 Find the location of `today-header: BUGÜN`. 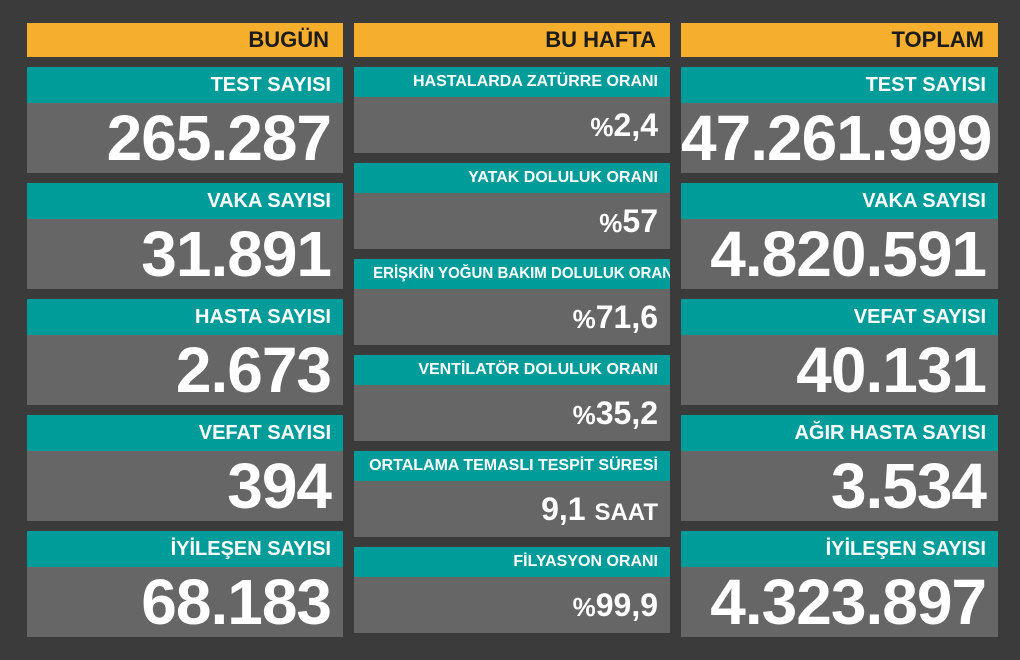

today-header: BUGÜN is located at coordinates (185, 40).